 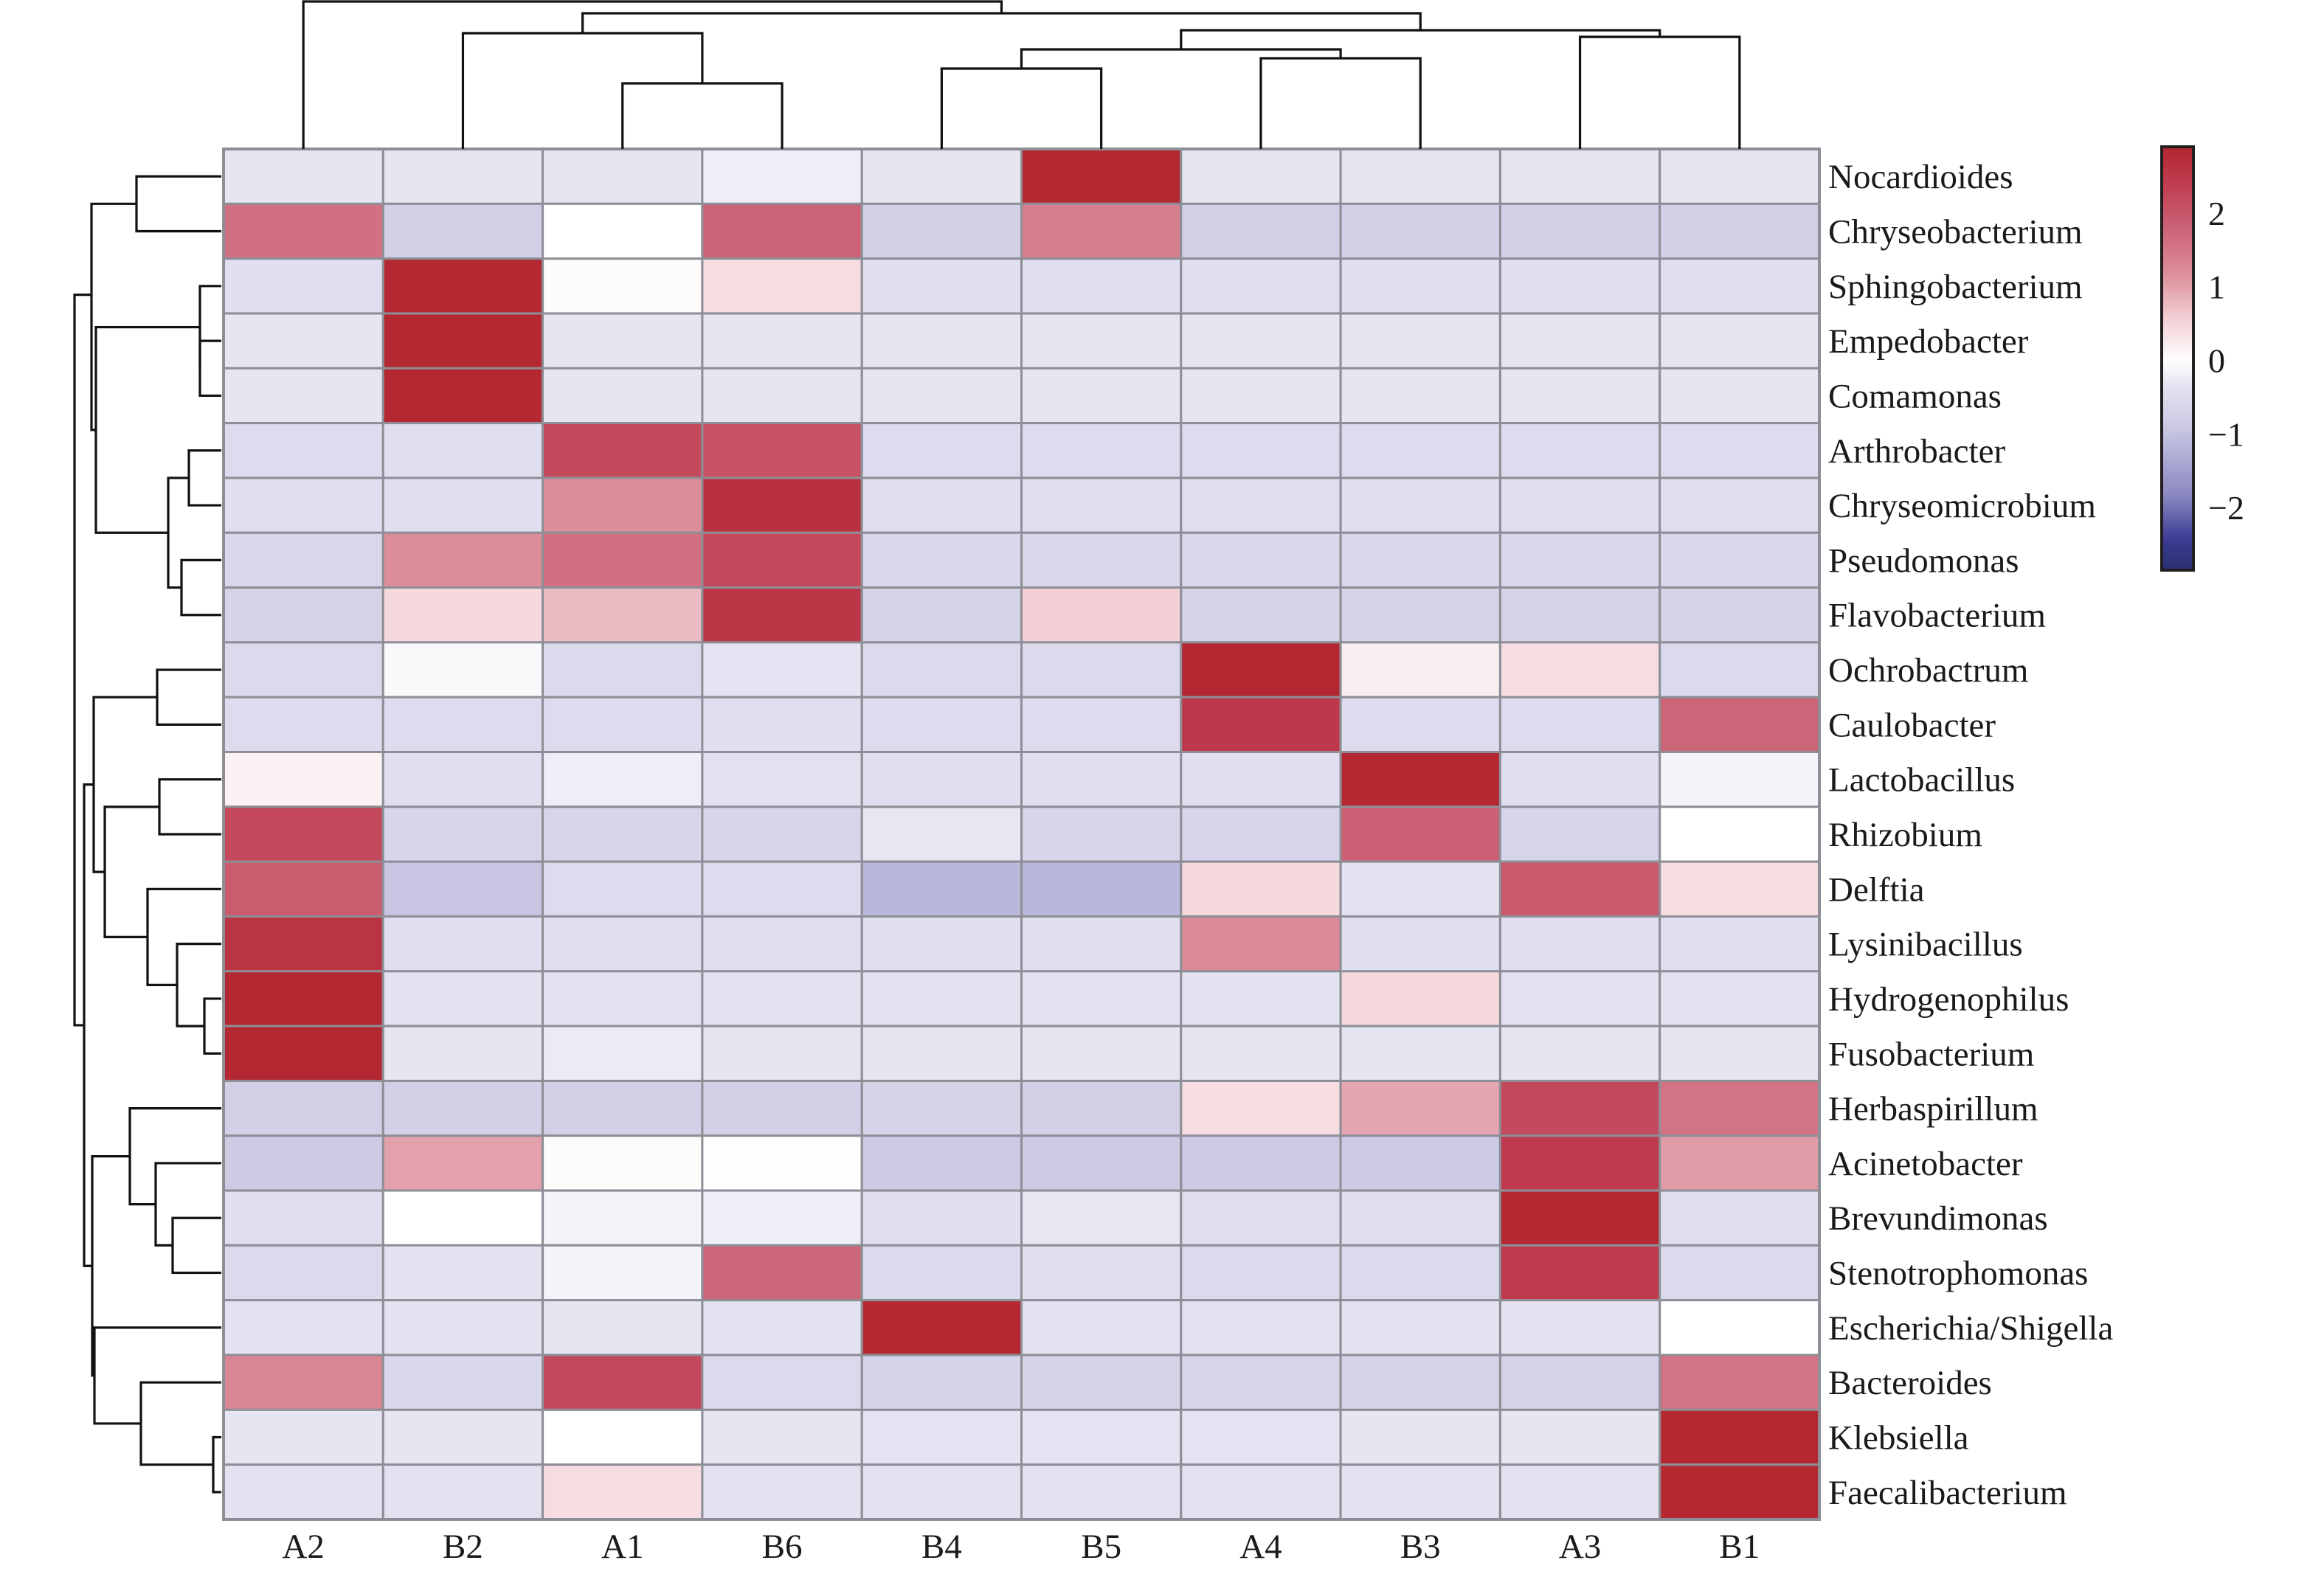 I want to click on column-label: A1, so click(x=622, y=1547).